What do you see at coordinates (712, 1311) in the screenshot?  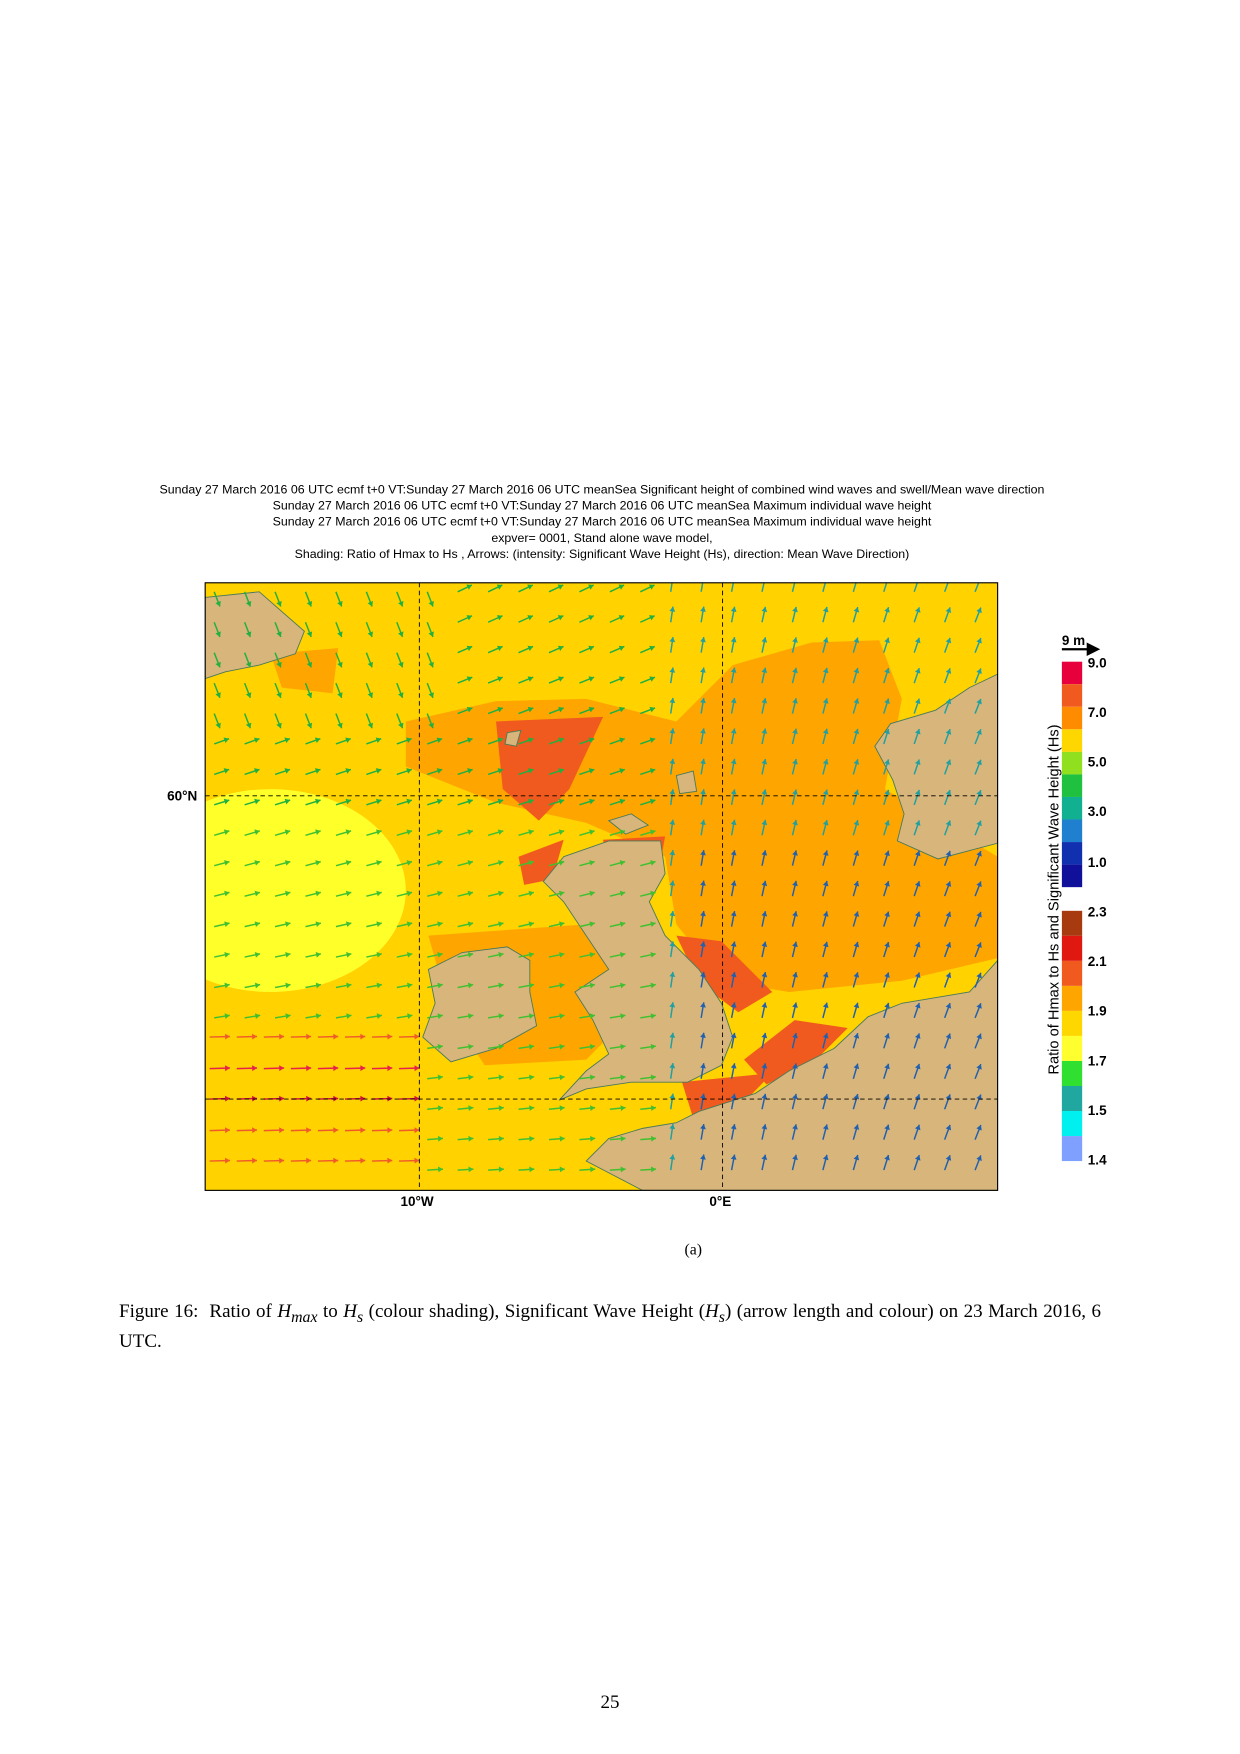 I see `math: H` at bounding box center [712, 1311].